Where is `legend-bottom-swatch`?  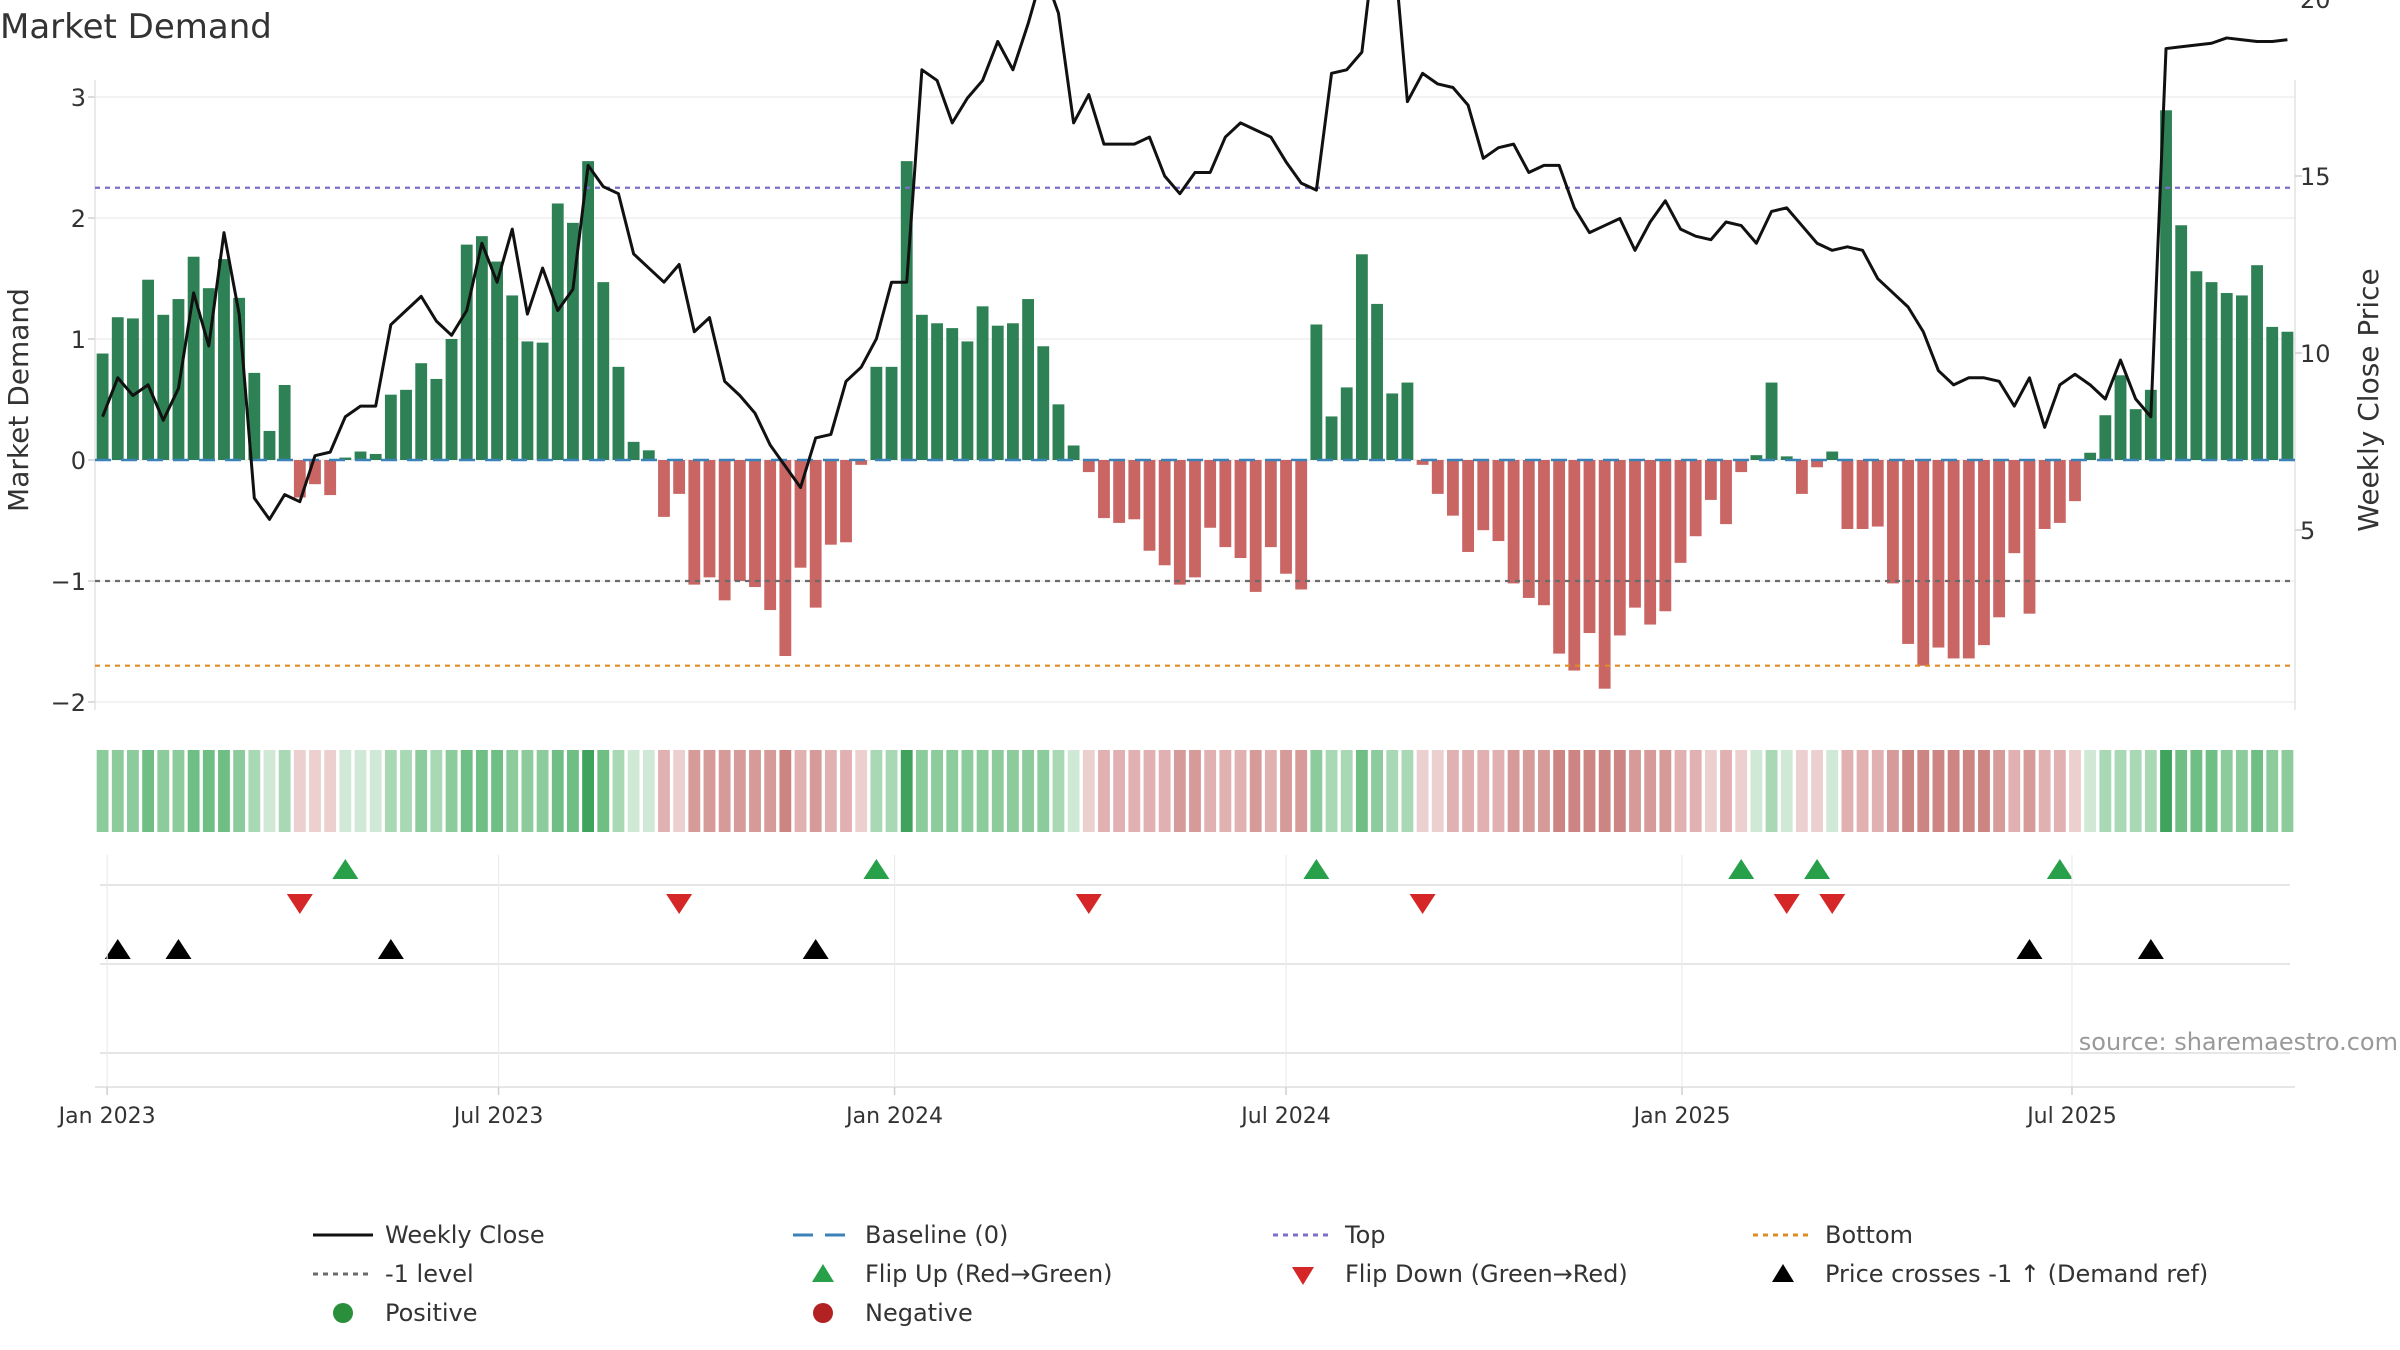
legend-bottom-swatch is located at coordinates (1783, 1235).